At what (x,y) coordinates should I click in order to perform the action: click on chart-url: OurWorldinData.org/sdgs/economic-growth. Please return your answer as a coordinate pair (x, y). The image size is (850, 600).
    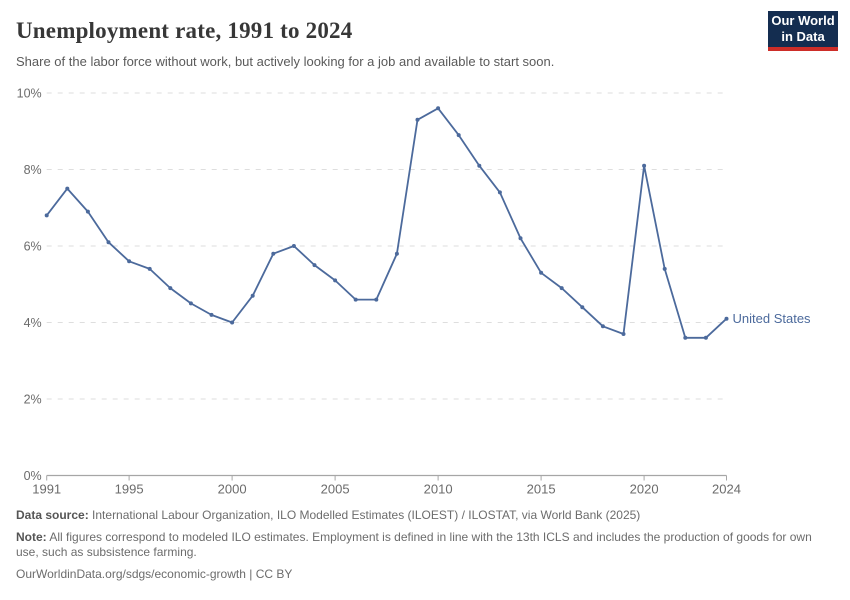
    Looking at the image, I should click on (131, 573).